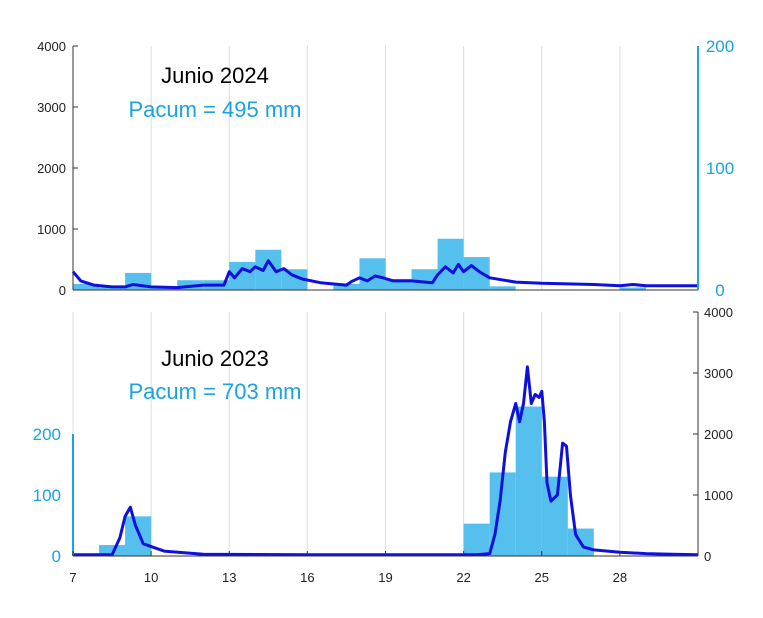  Describe the element at coordinates (215, 75) in the screenshot. I see `panel-title: Junio 2024` at that location.